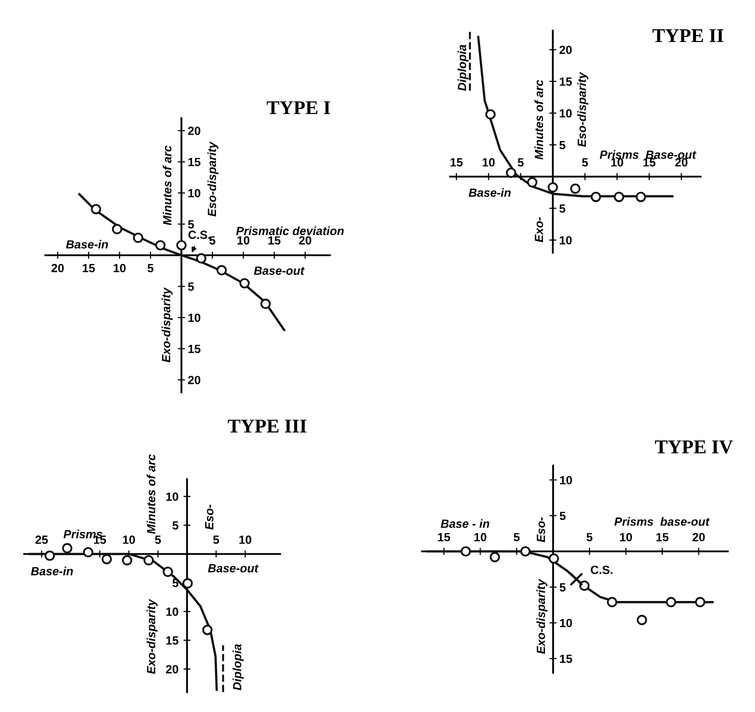  I want to click on annotation: Exo-, so click(539, 229).